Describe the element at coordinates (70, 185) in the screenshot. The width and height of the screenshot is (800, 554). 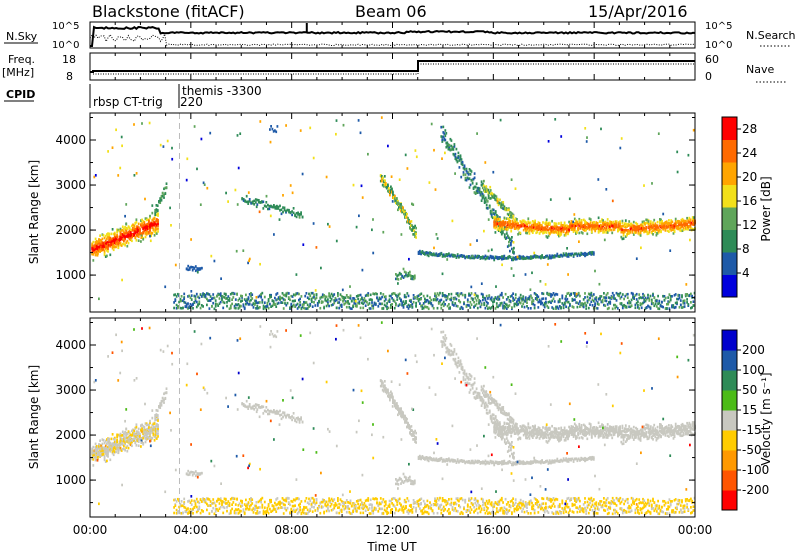
I see `y-tick-label: 3000` at that location.